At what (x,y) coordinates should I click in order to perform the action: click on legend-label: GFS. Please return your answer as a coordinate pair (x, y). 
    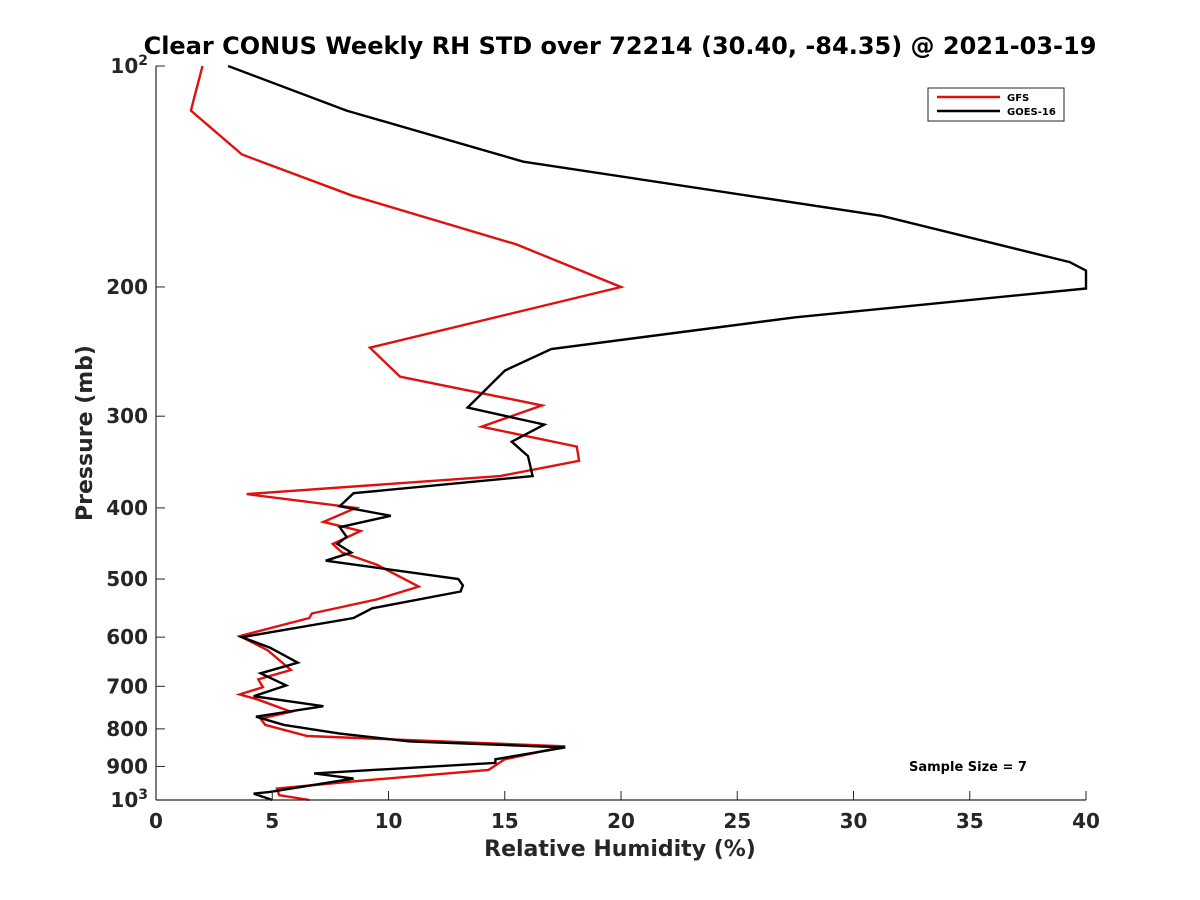
    Looking at the image, I should click on (1018, 98).